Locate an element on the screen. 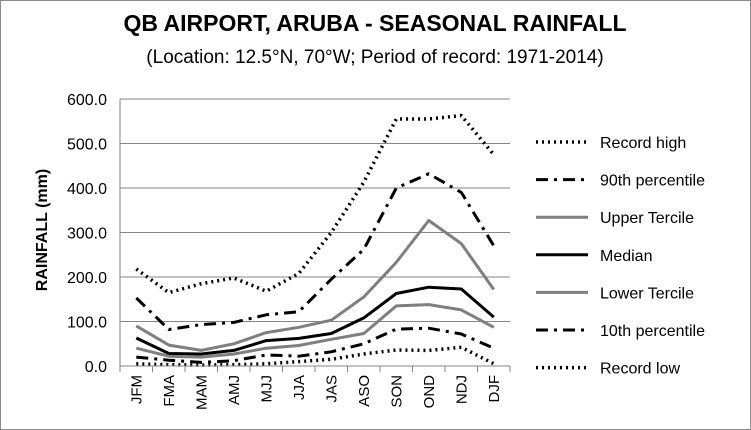 The width and height of the screenshot is (751, 430). y-tick-label: 500.0 is located at coordinates (87, 145).